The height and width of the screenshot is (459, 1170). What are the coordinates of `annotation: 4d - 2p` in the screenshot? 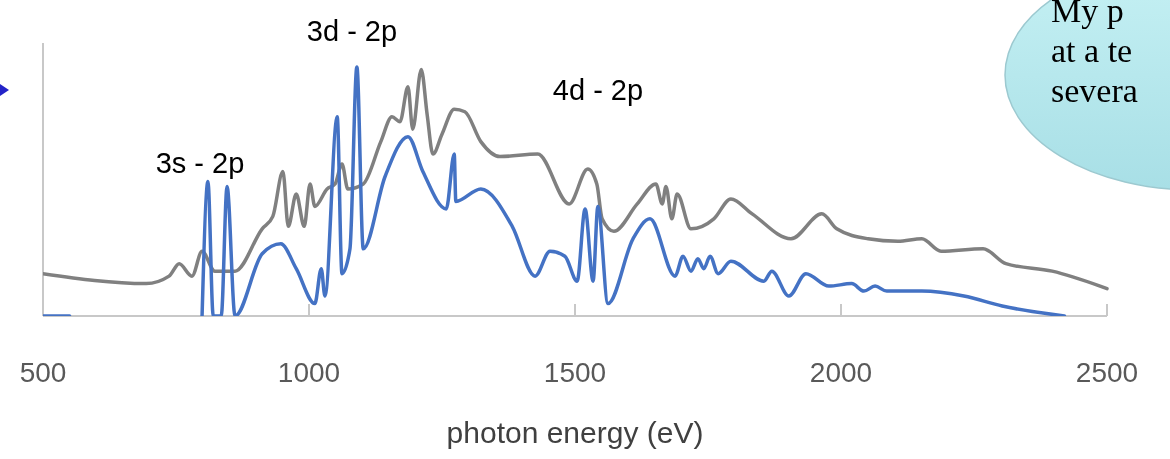 It's located at (598, 89).